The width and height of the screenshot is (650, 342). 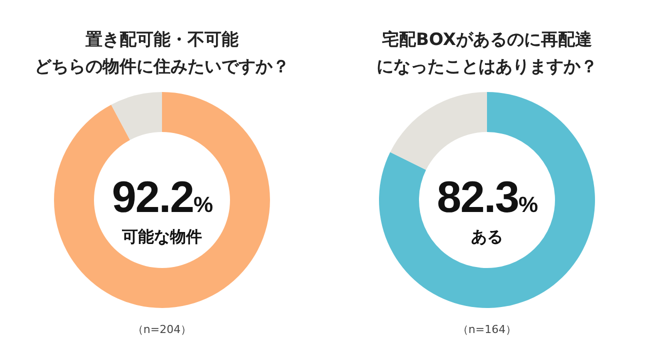 What do you see at coordinates (162, 53) in the screenshot?
I see `chart-title: 置き配可能・不可能どちらの物件に住みたいですか？` at bounding box center [162, 53].